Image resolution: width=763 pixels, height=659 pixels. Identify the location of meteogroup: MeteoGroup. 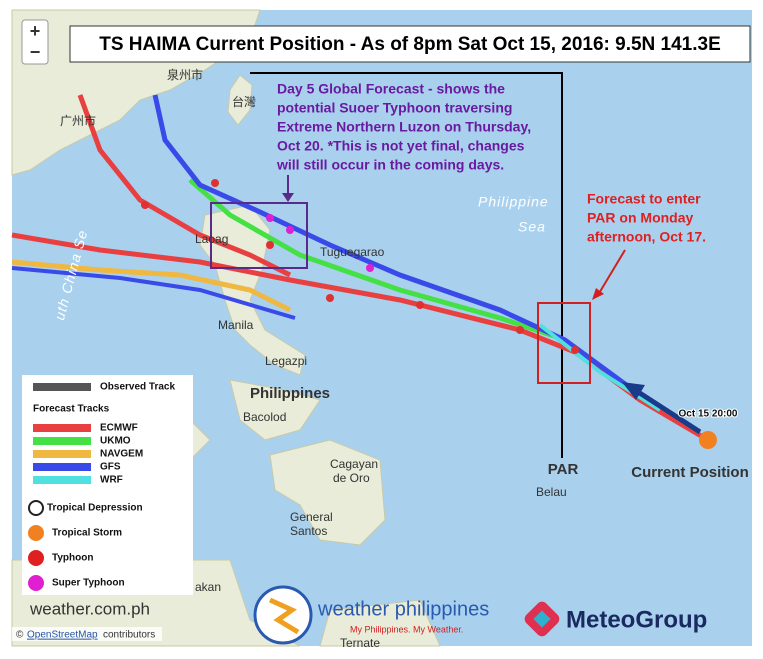
(636, 619).